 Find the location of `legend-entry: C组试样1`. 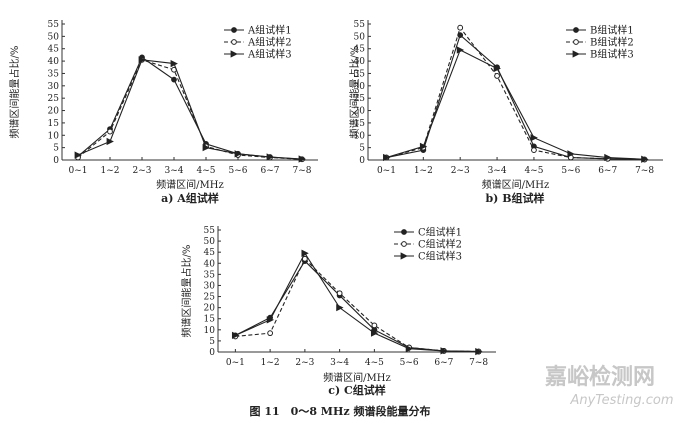

legend-entry: C组试样1 is located at coordinates (440, 232).